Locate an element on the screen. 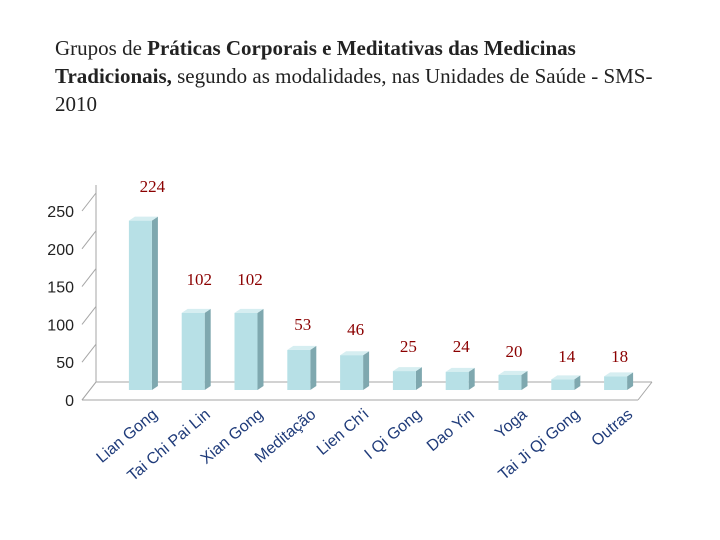  y-tick-label-0: 0 is located at coordinates (69, 401).